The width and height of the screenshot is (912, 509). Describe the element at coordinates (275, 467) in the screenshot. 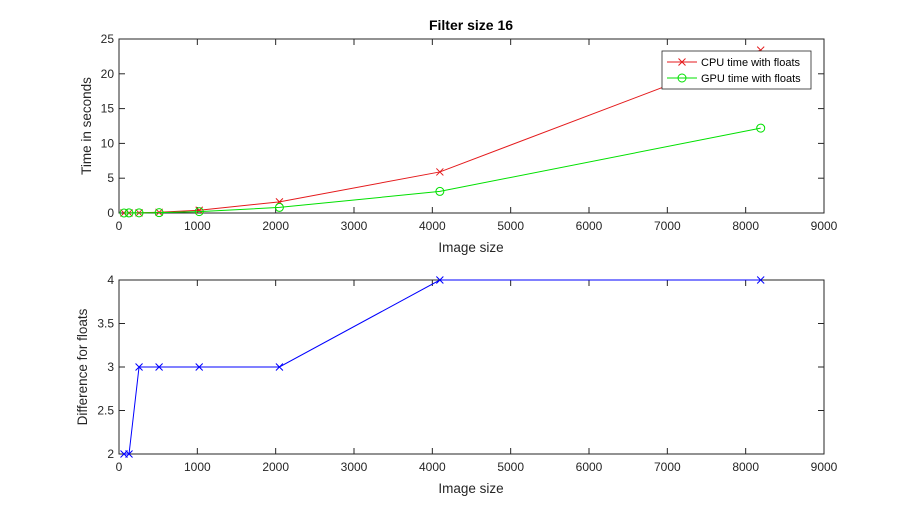

I see `bottom-x-tick-label: 2000` at that location.